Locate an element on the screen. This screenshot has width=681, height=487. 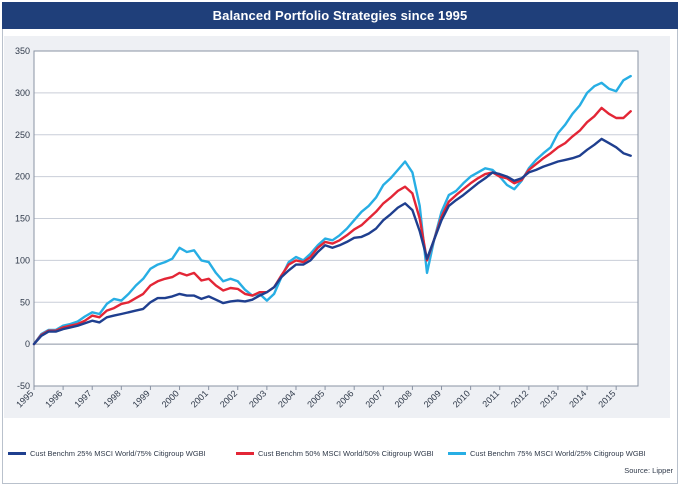
x-tick-label: 2013 is located at coordinates (548, 398).